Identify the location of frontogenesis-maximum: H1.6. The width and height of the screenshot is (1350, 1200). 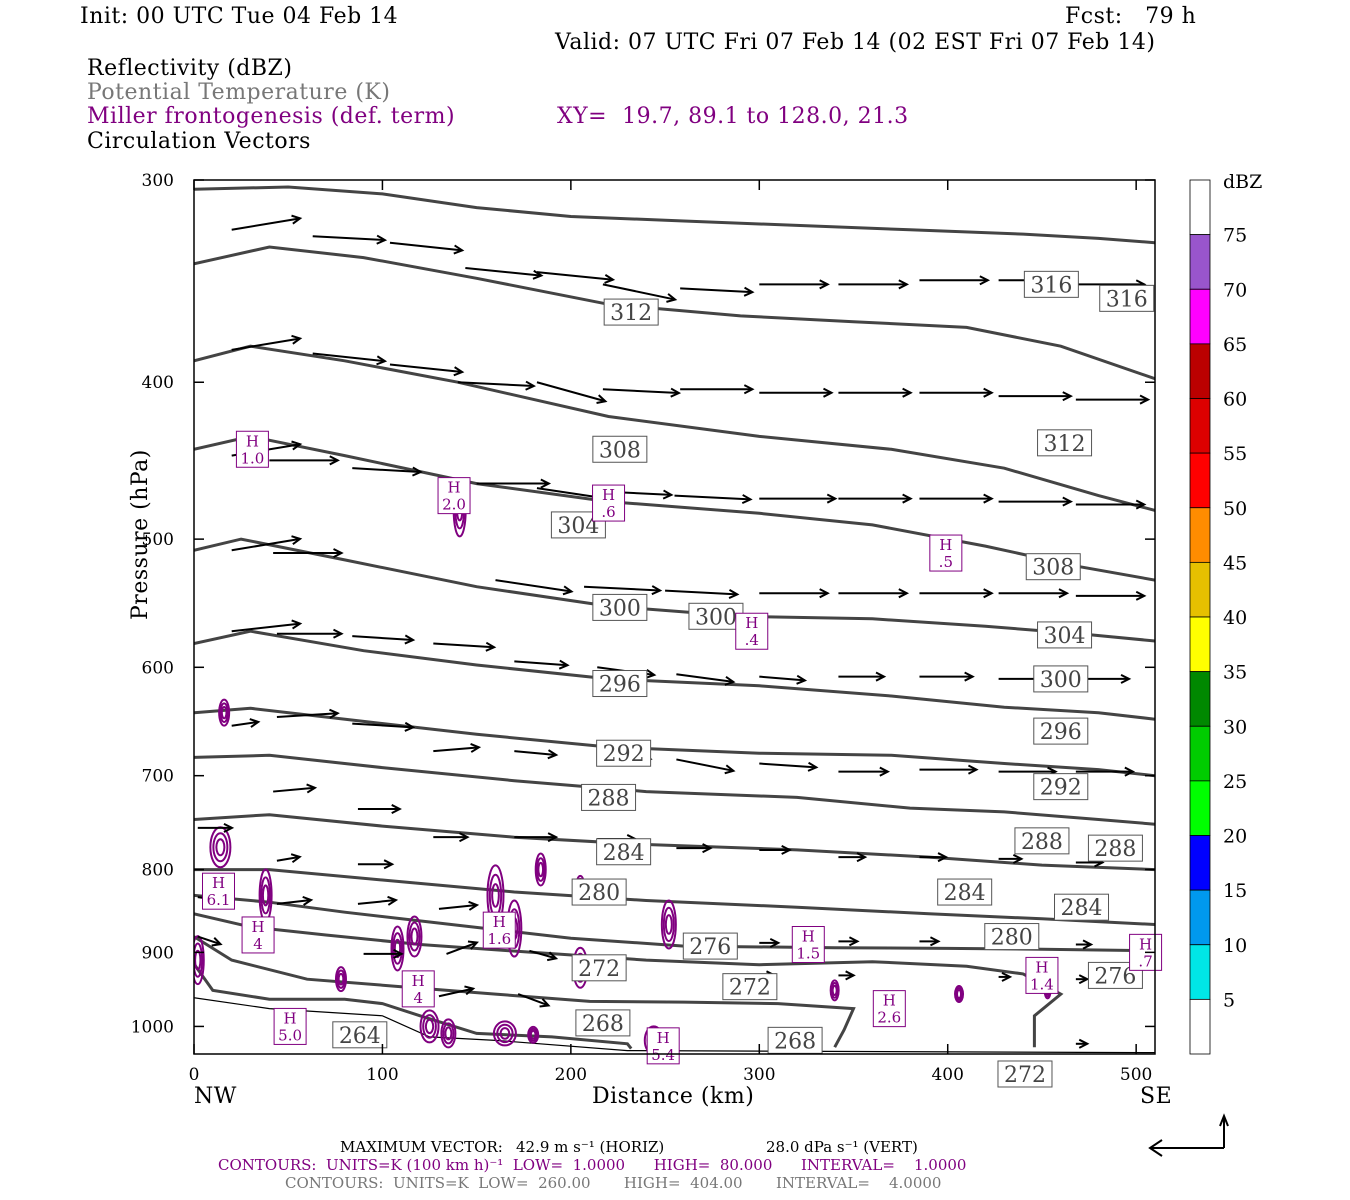
(499, 930).